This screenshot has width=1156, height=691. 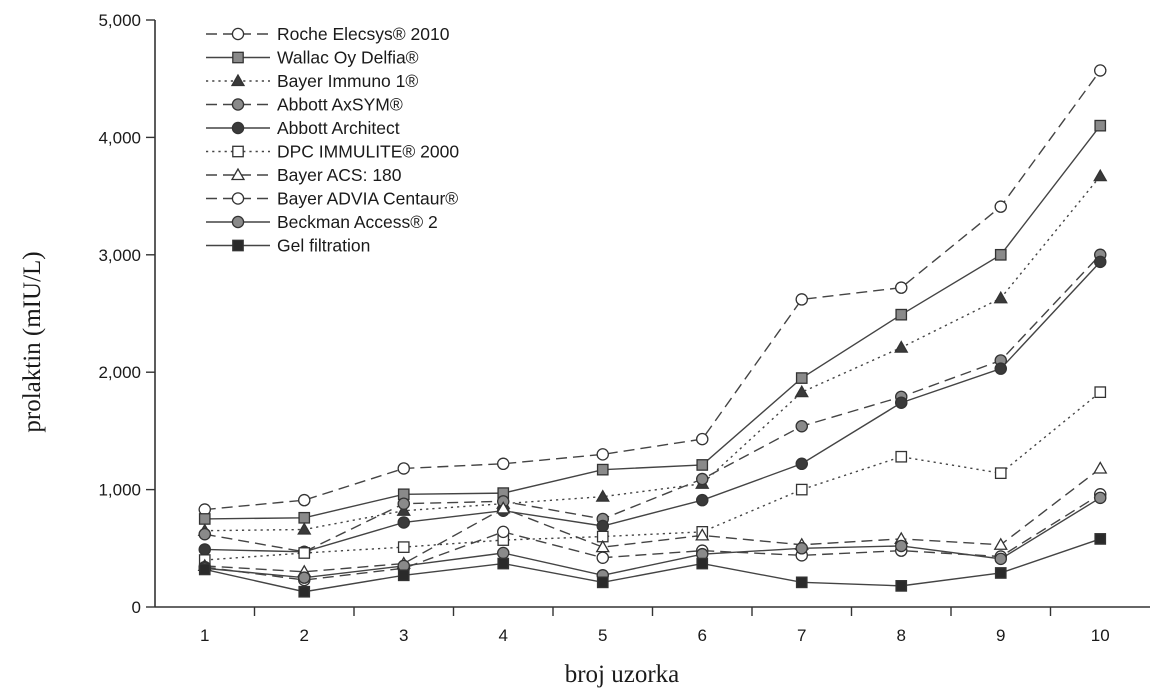 What do you see at coordinates (119, 137) in the screenshot?
I see `y-tick-label: 4,000` at bounding box center [119, 137].